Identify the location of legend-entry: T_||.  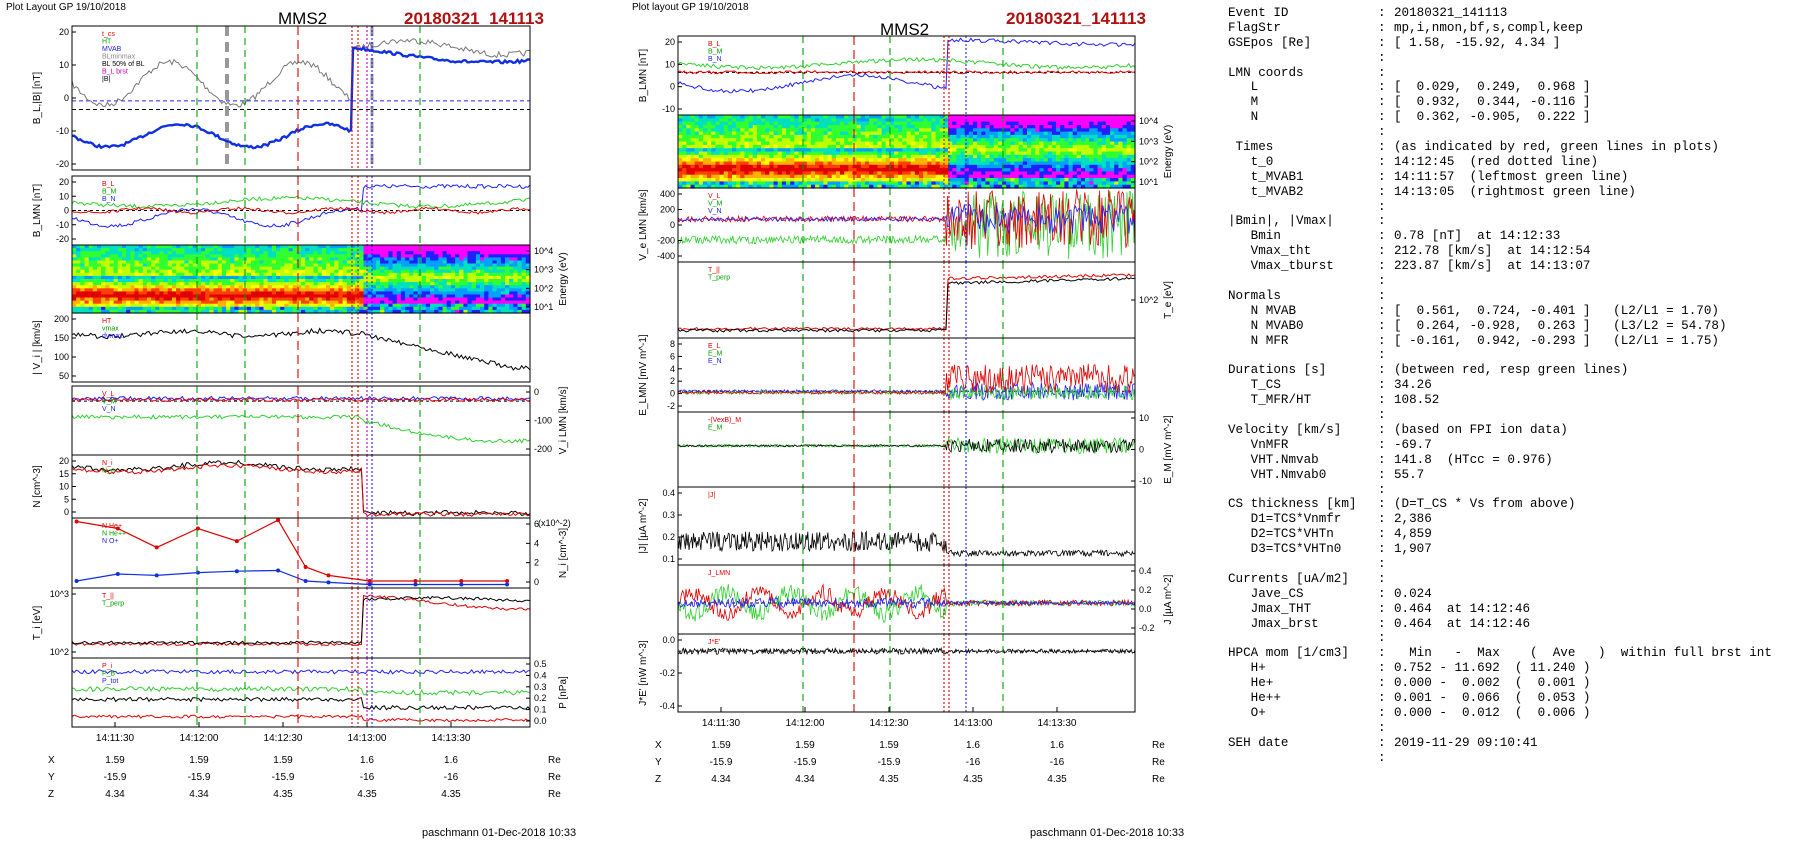
(108, 596).